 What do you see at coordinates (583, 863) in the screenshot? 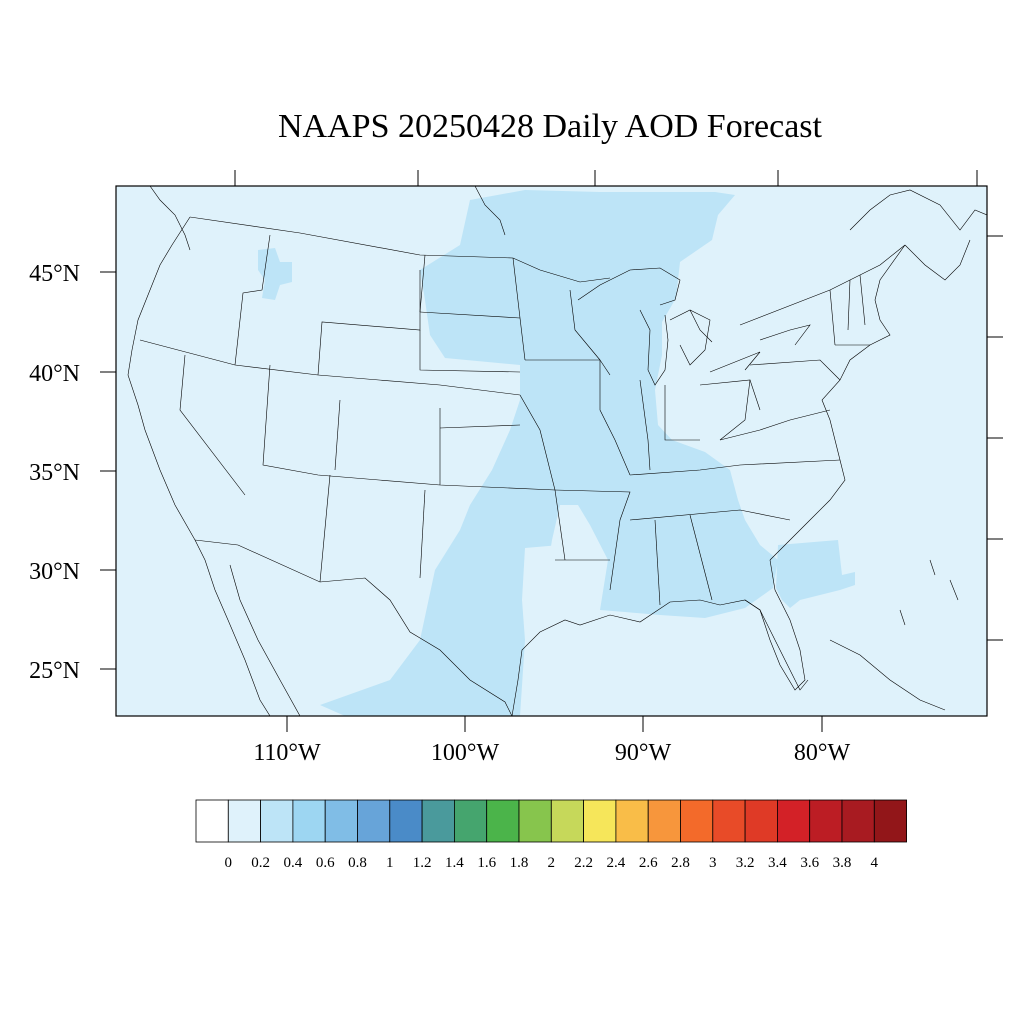
I see `colorbar-label: 2.2` at bounding box center [583, 863].